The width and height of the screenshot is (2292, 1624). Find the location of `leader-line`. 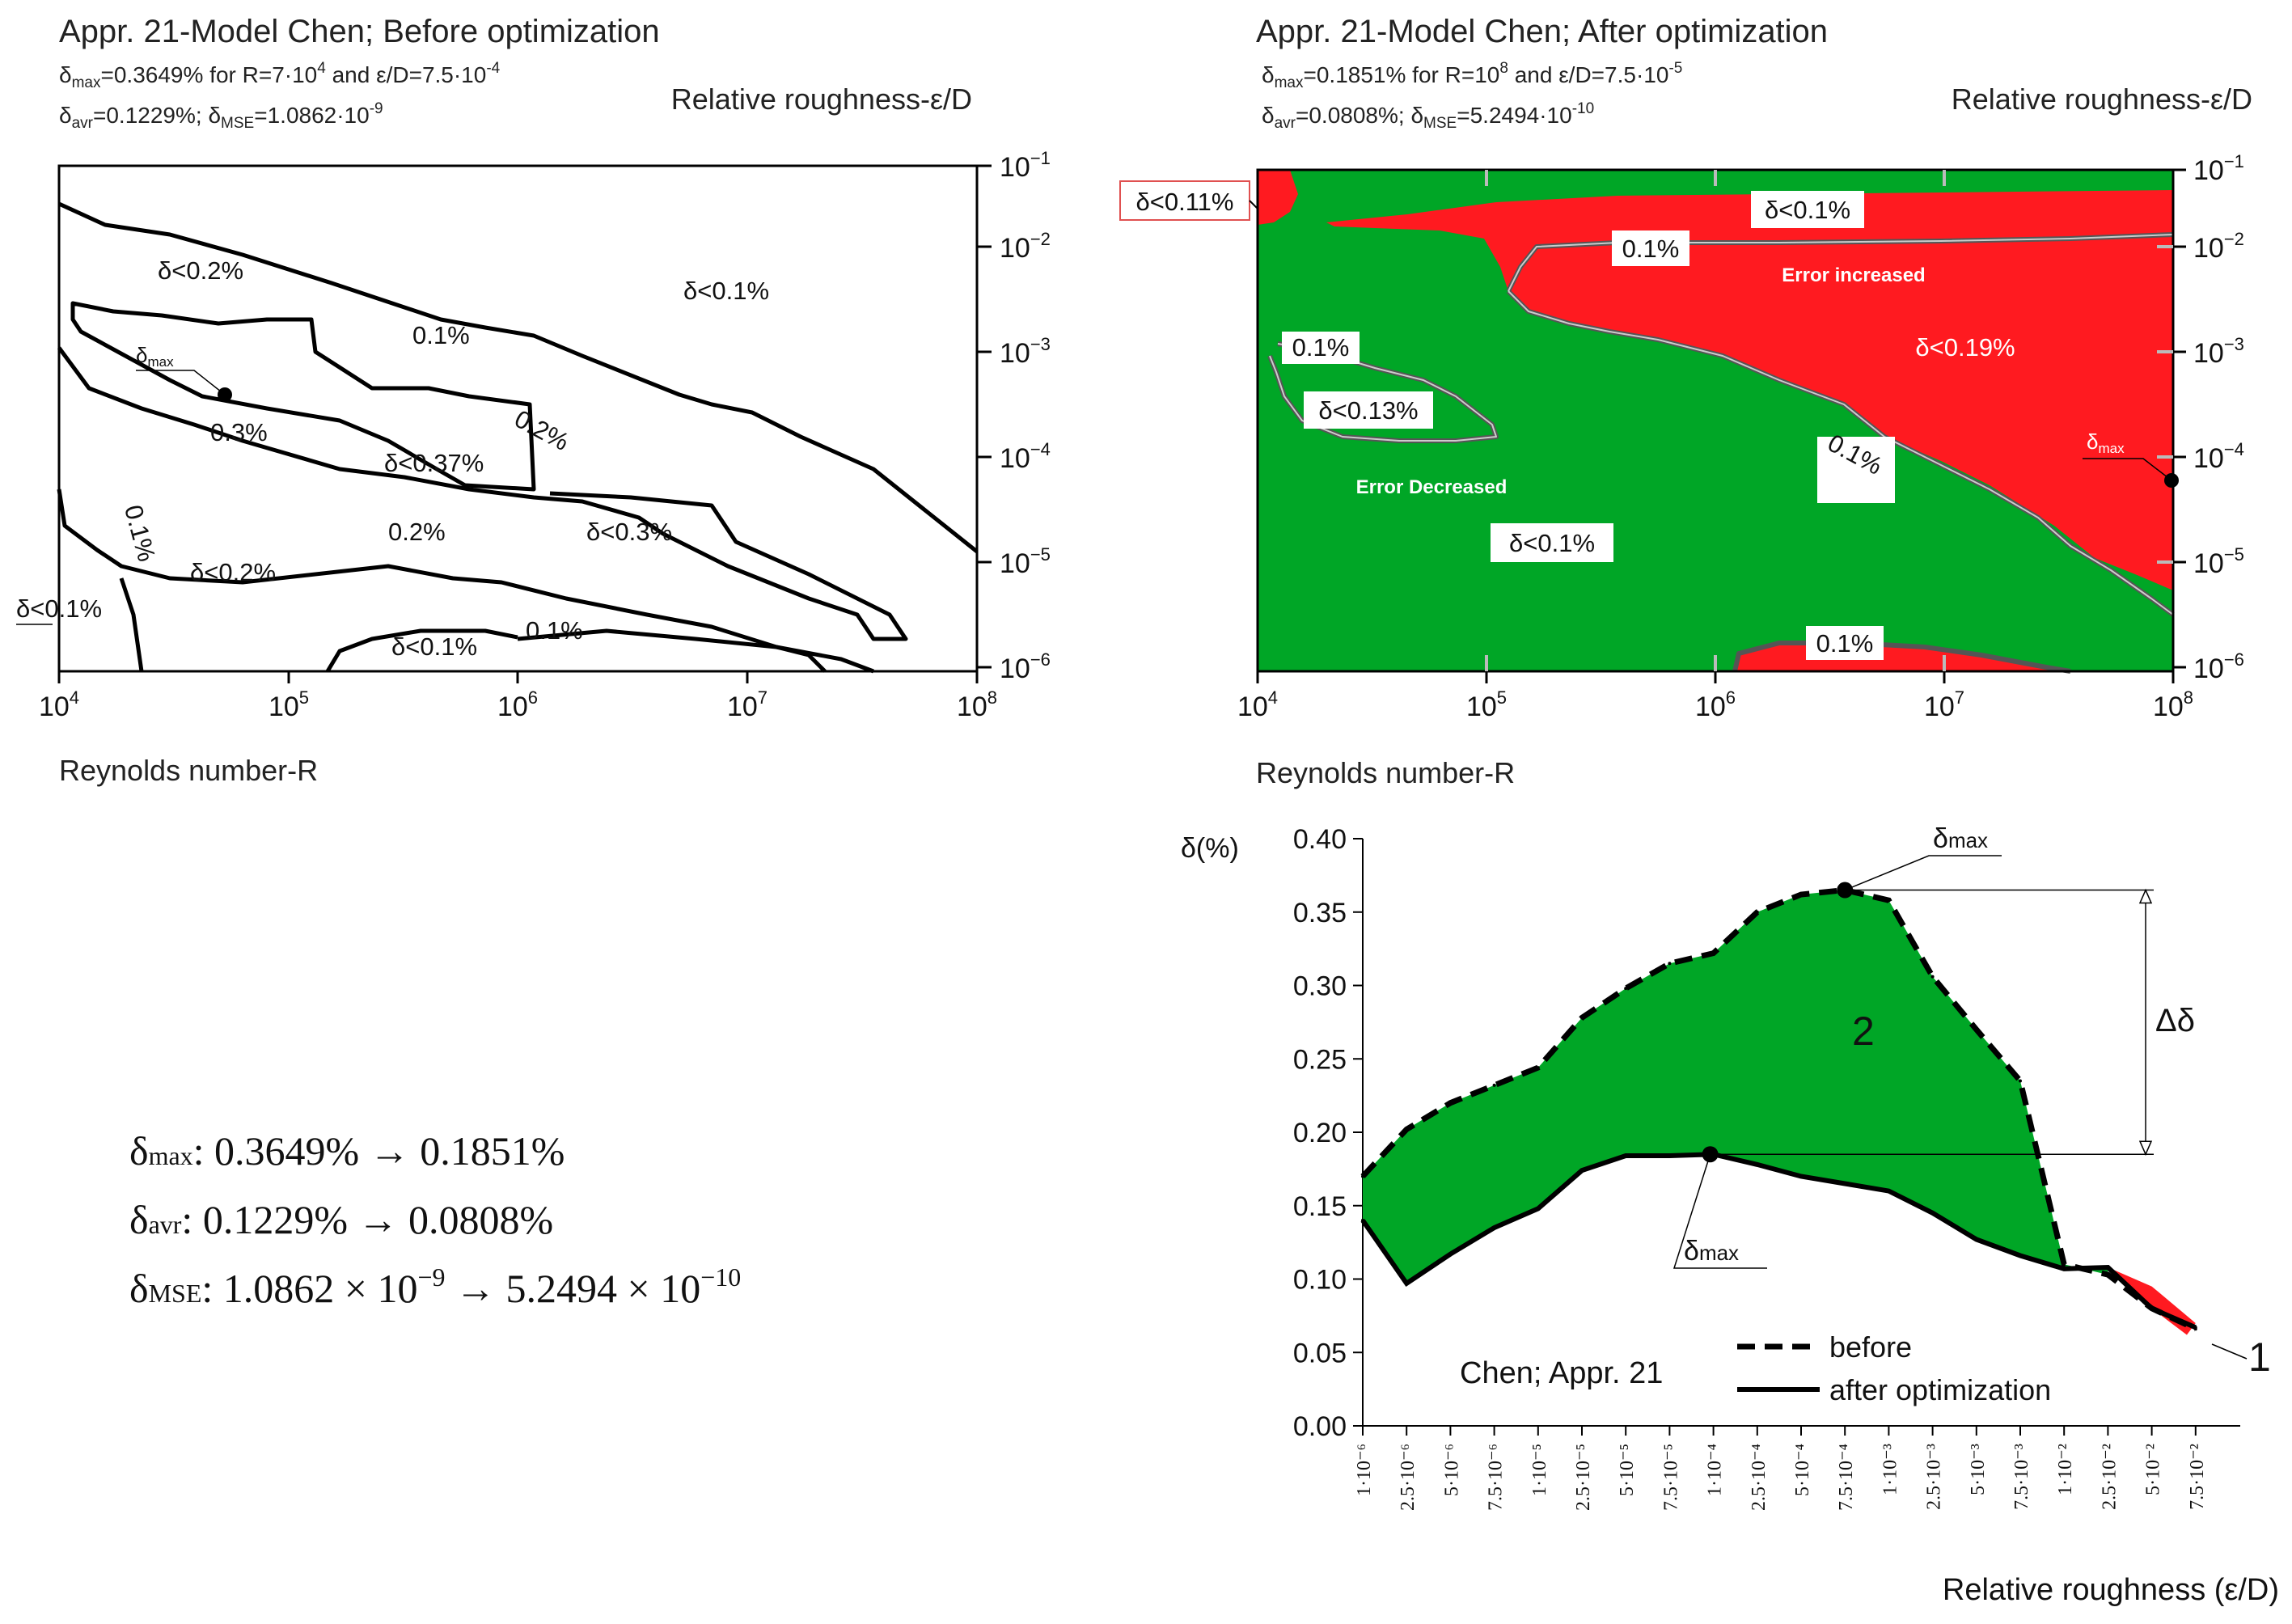

leader-line is located at coordinates (1253, 204).